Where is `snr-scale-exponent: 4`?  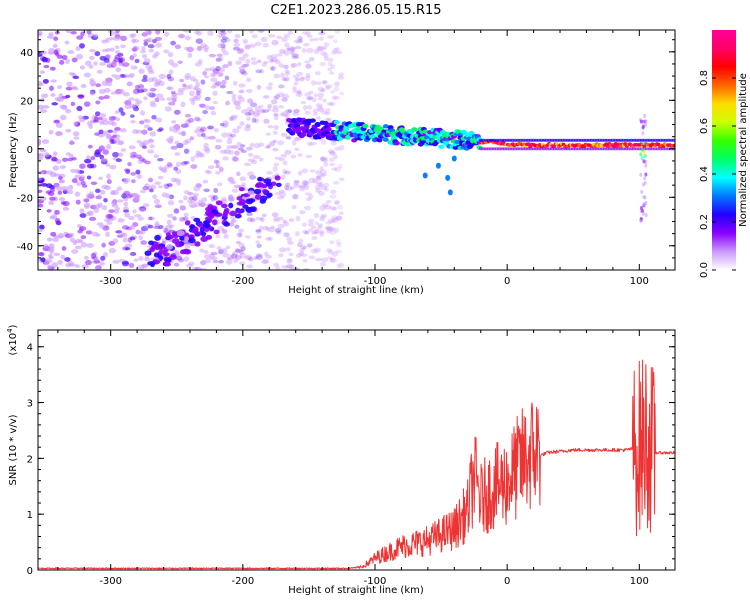
snr-scale-exponent: 4 is located at coordinates (10, 330).